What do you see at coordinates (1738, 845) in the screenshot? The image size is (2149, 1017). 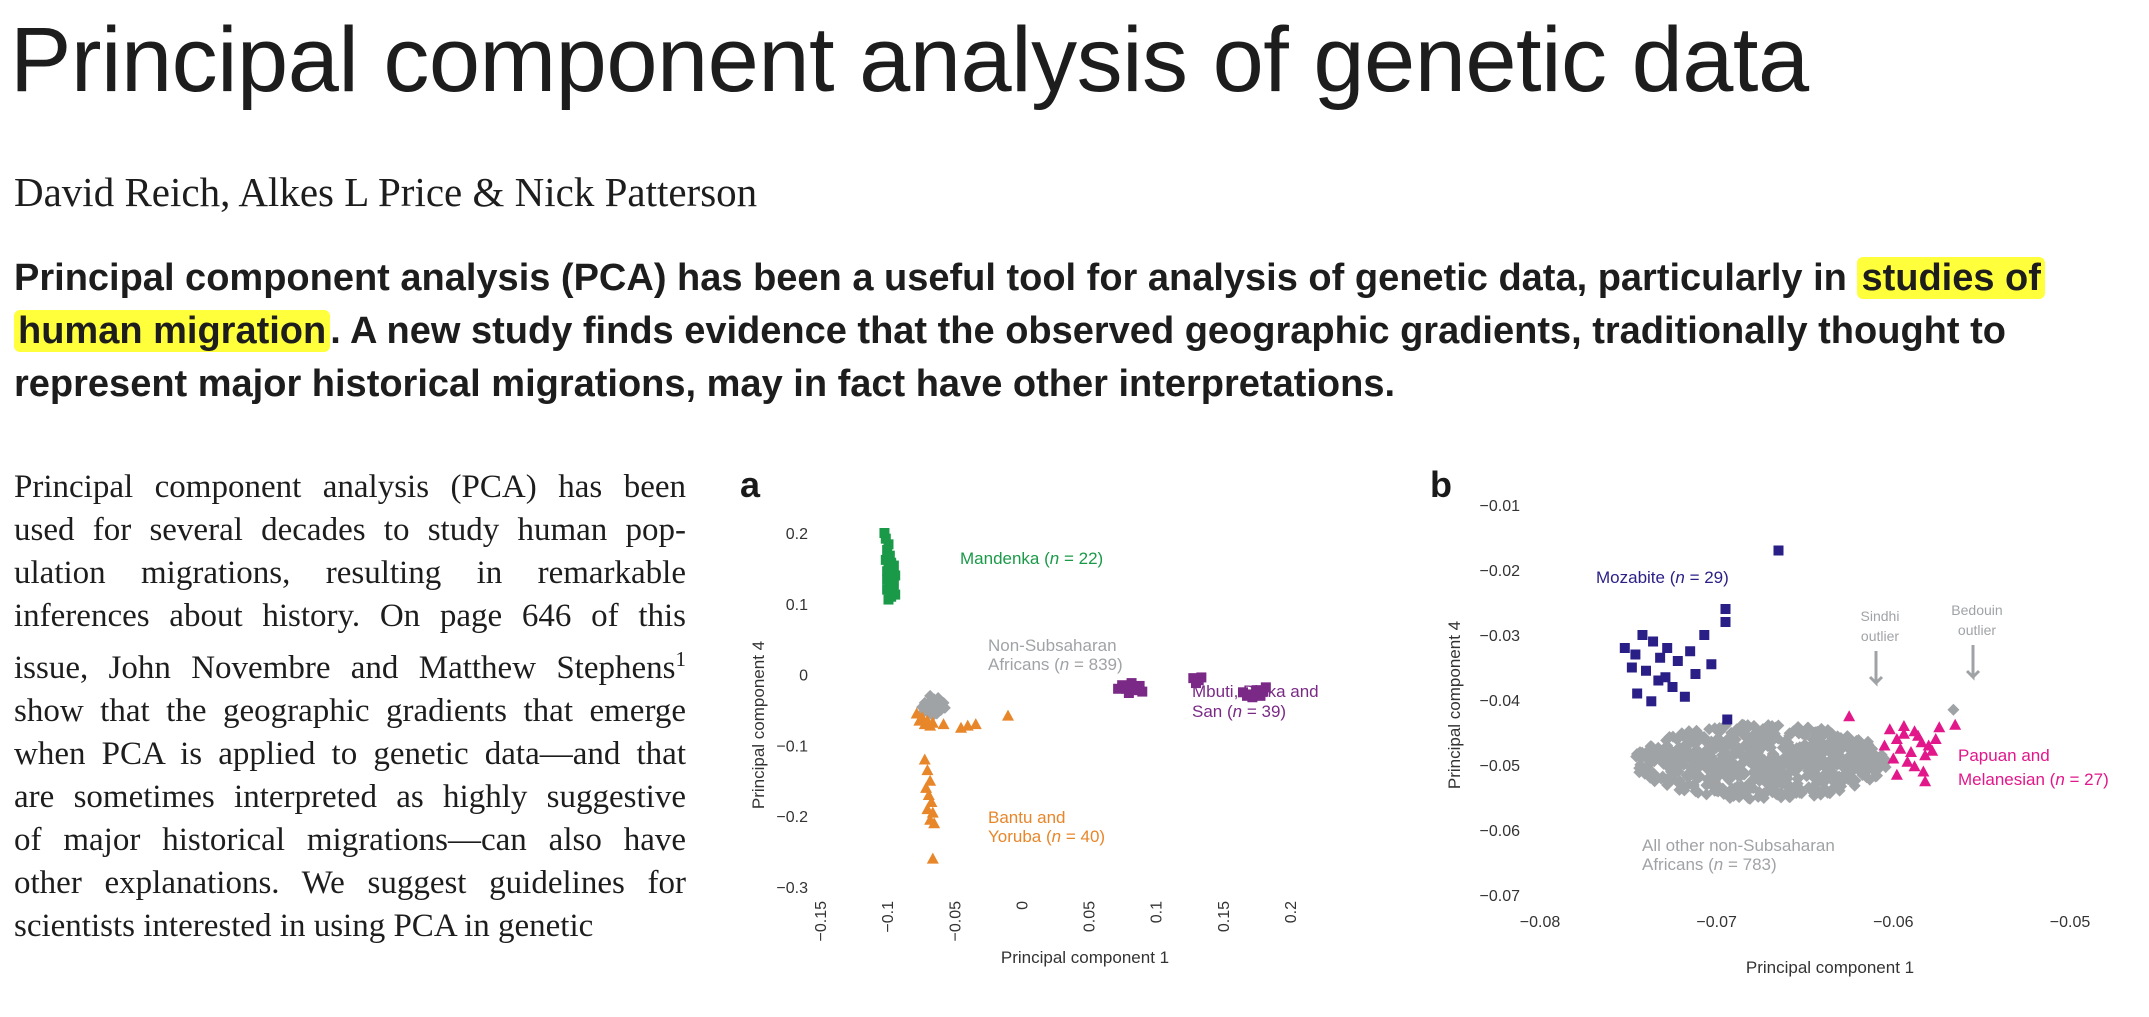 I see `label-all-other: All other non-Subsaharan` at bounding box center [1738, 845].